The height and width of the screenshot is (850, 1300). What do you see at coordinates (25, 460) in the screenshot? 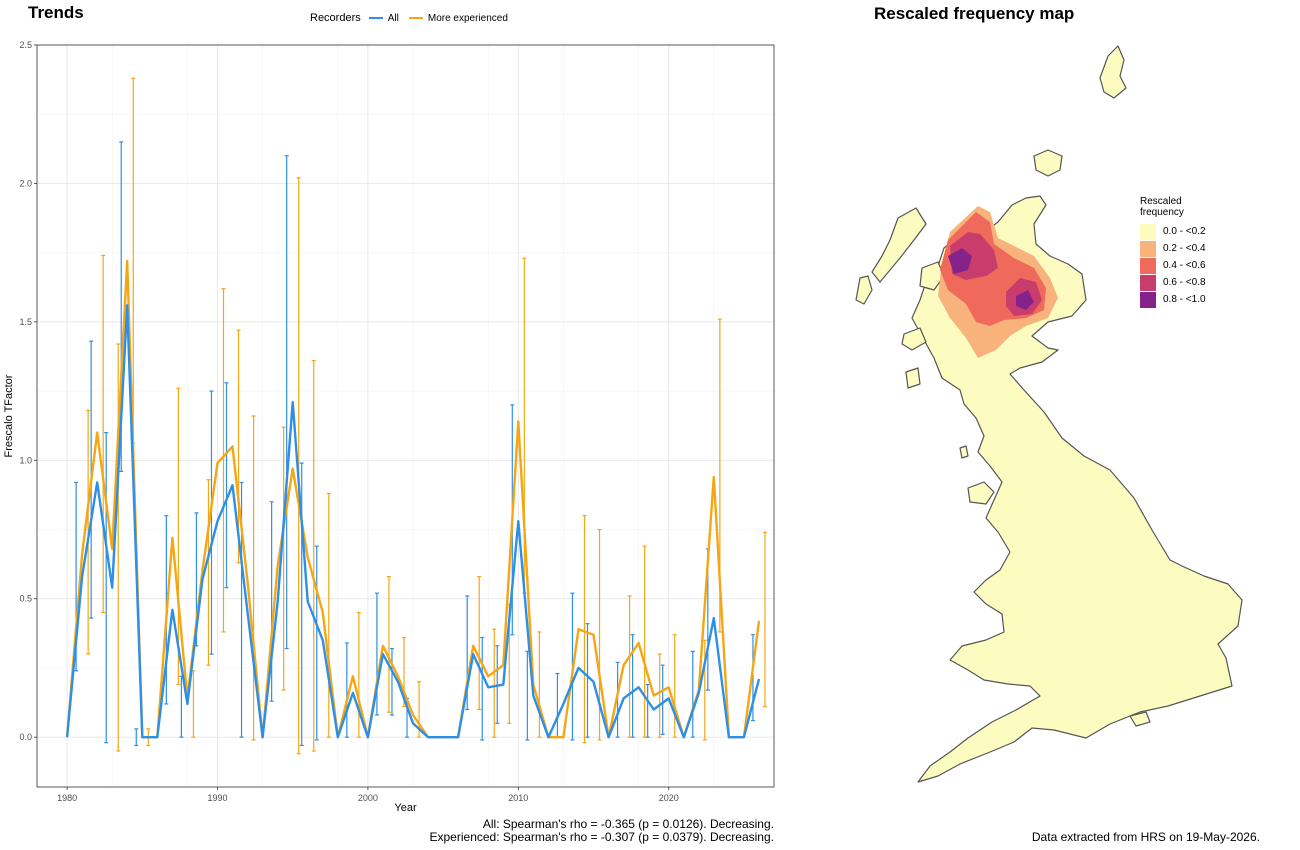
I see `y-tick-label: 1.0` at bounding box center [25, 460].